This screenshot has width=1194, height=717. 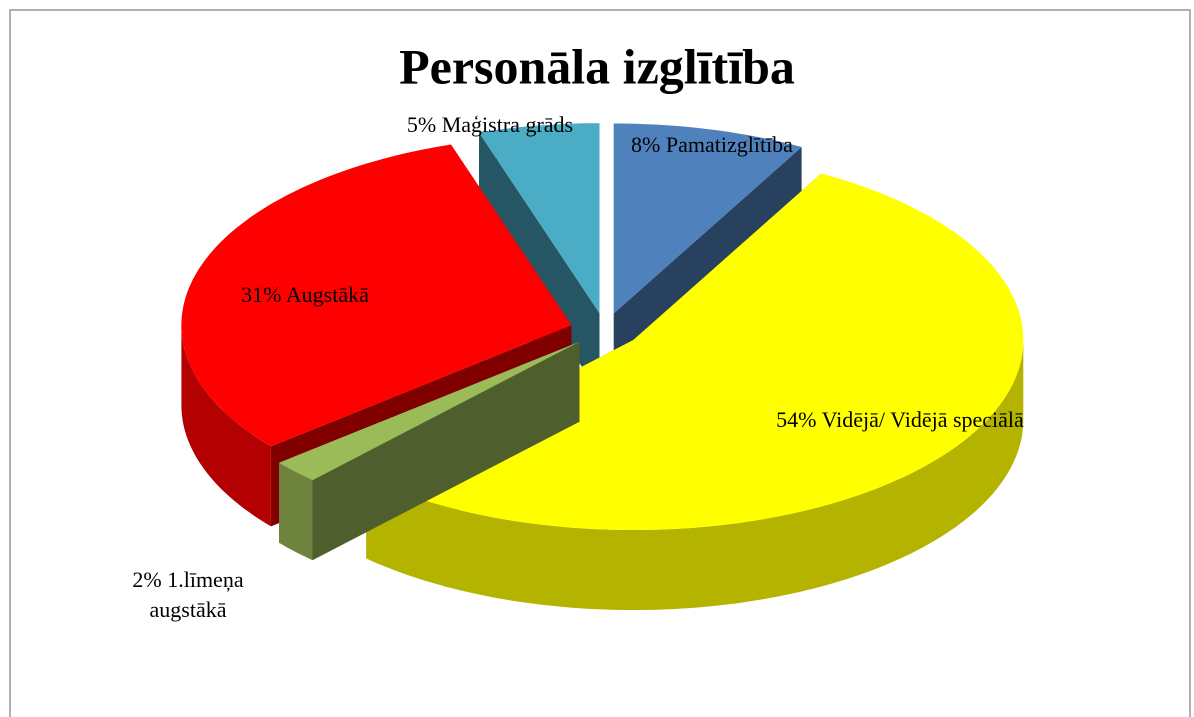 I want to click on slice, so click(x=429, y=451).